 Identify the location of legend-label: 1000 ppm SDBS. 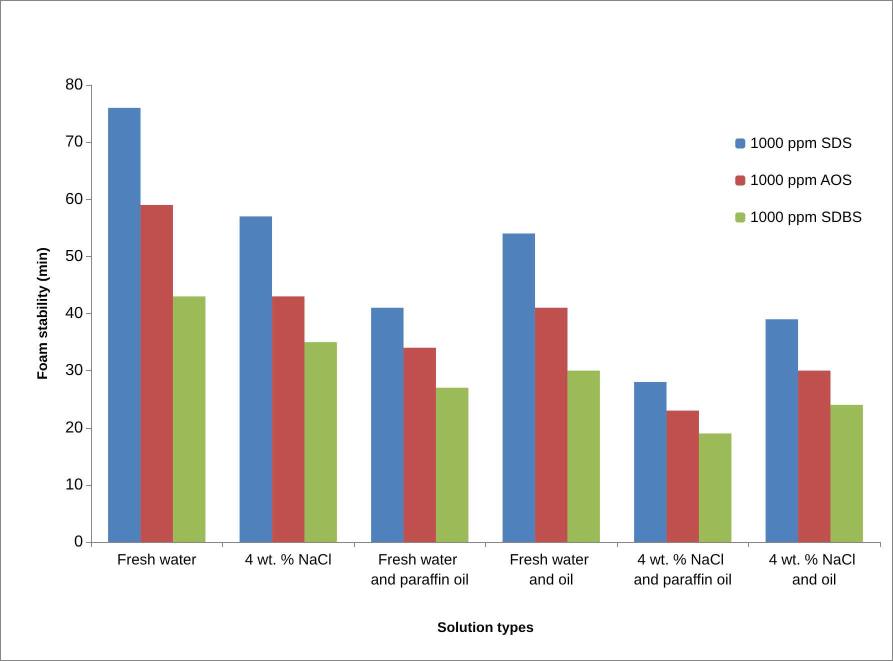
(806, 217).